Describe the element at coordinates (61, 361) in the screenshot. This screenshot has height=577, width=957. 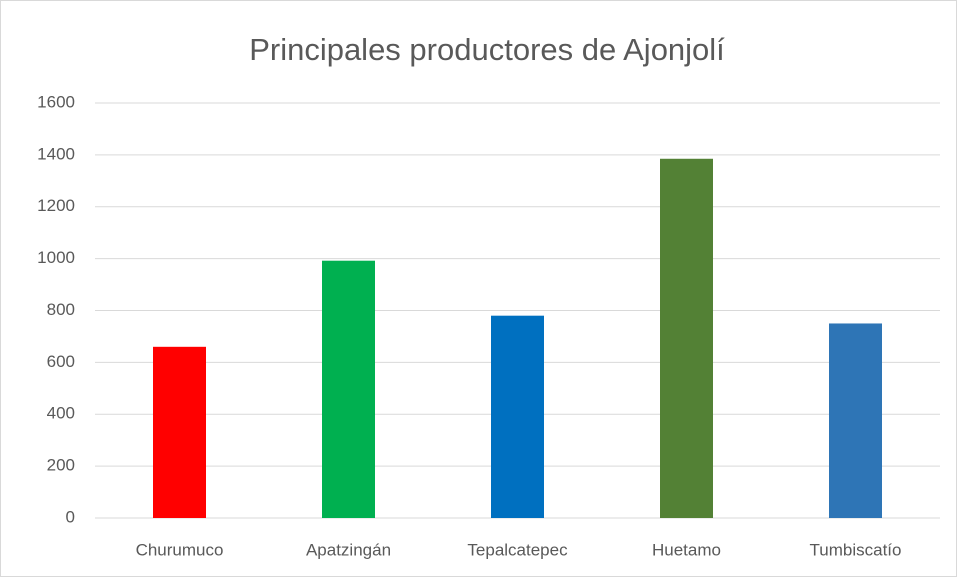
I see `y-tick-label: 600` at that location.